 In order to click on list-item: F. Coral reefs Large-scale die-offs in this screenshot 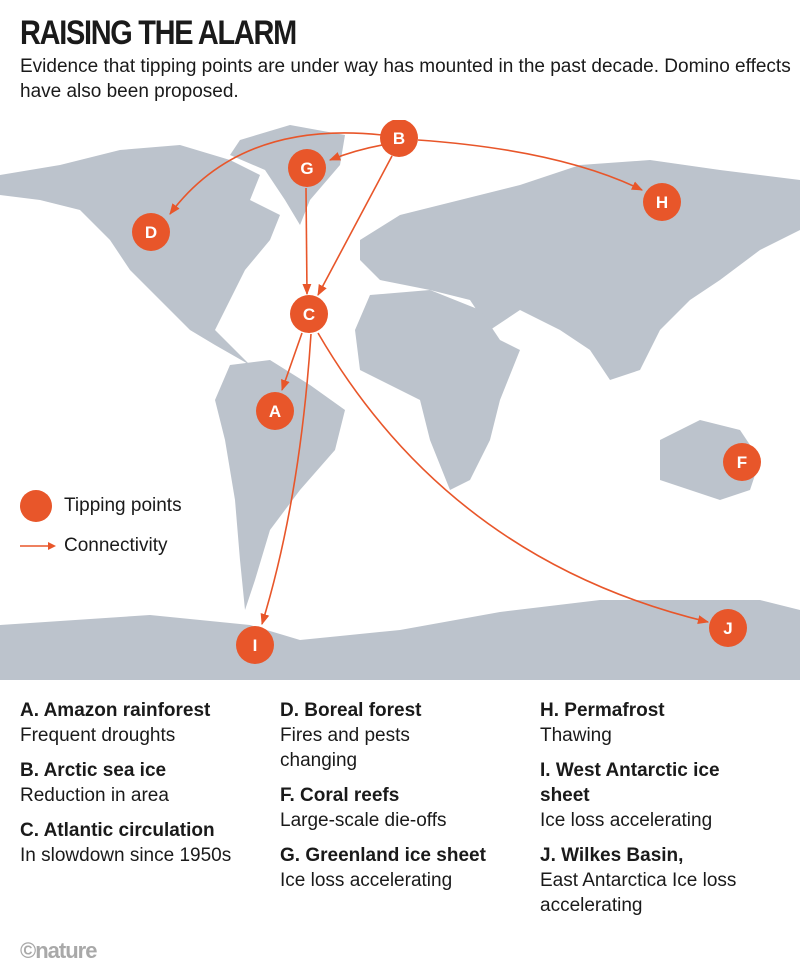, I will do `click(363, 808)`.